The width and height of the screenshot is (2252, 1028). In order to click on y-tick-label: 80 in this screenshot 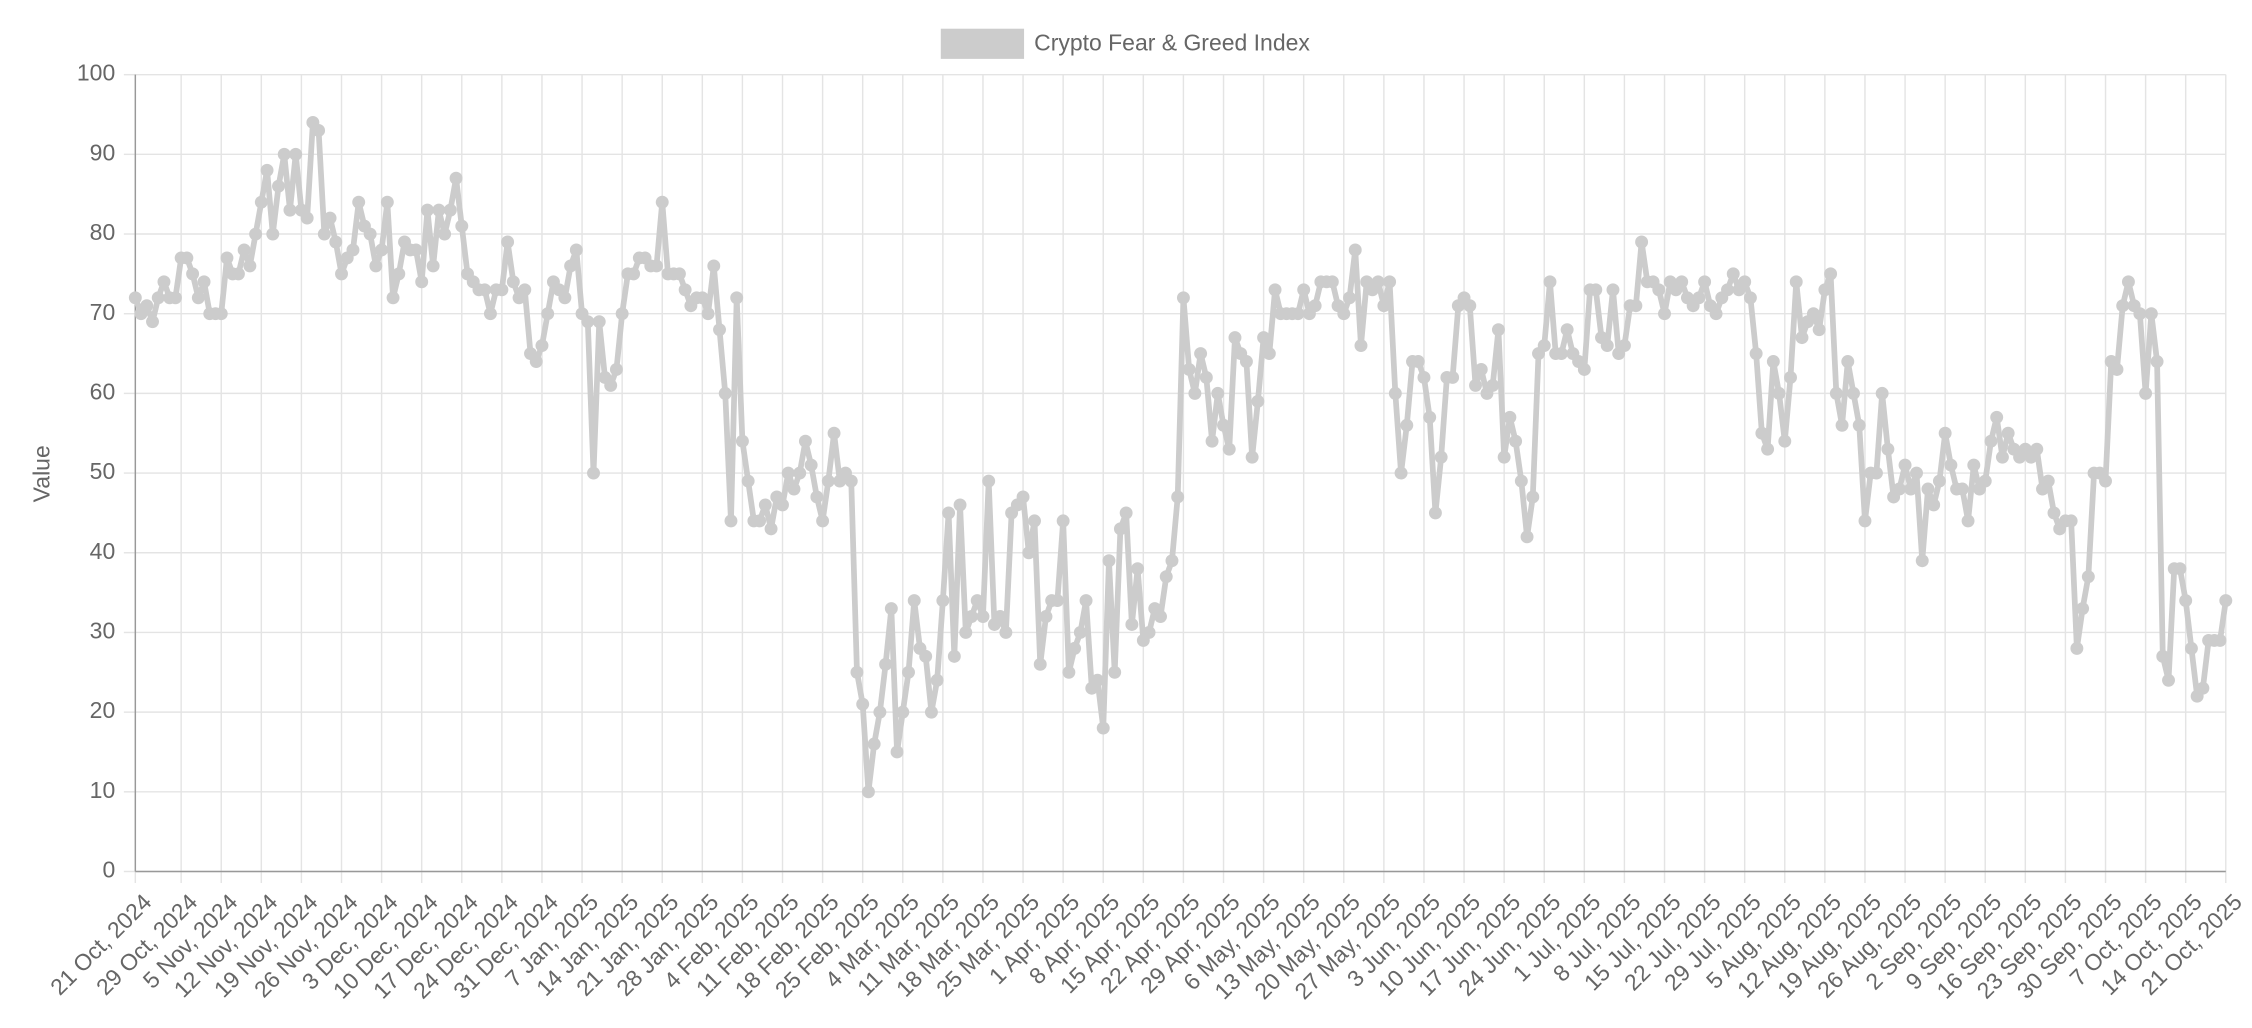, I will do `click(103, 232)`.